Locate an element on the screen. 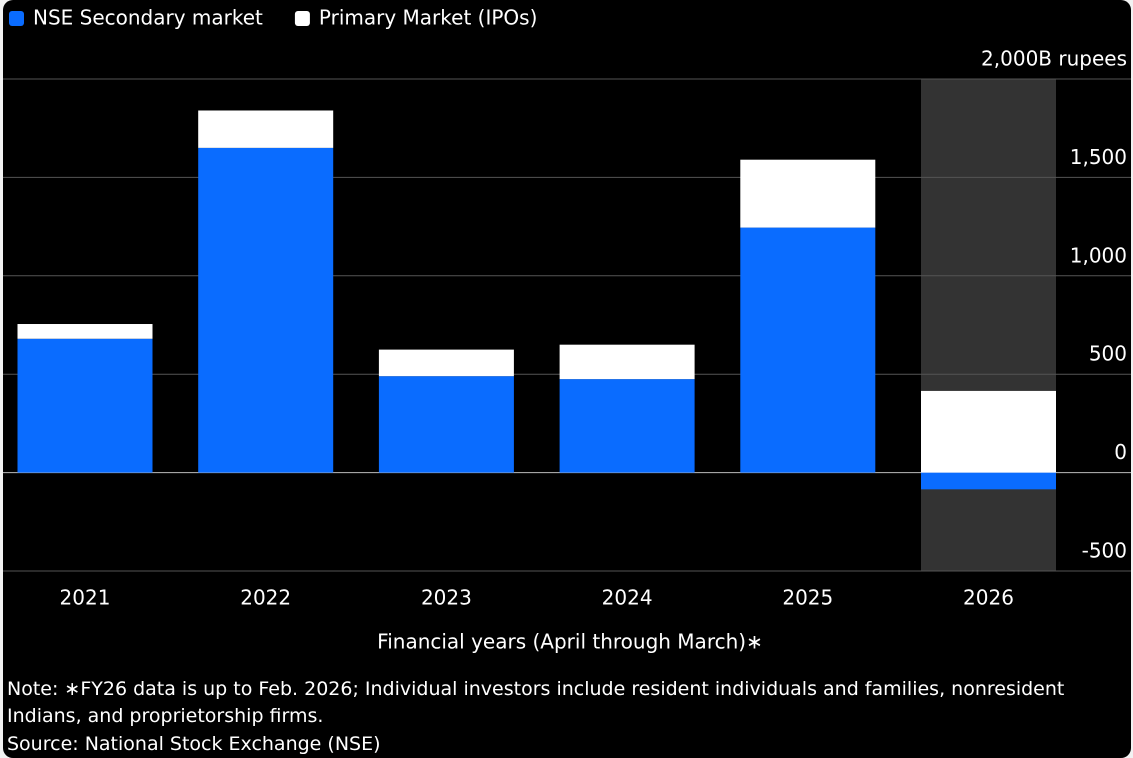  x-axis-title: Financial years (April through March)∗ is located at coordinates (570, 642).